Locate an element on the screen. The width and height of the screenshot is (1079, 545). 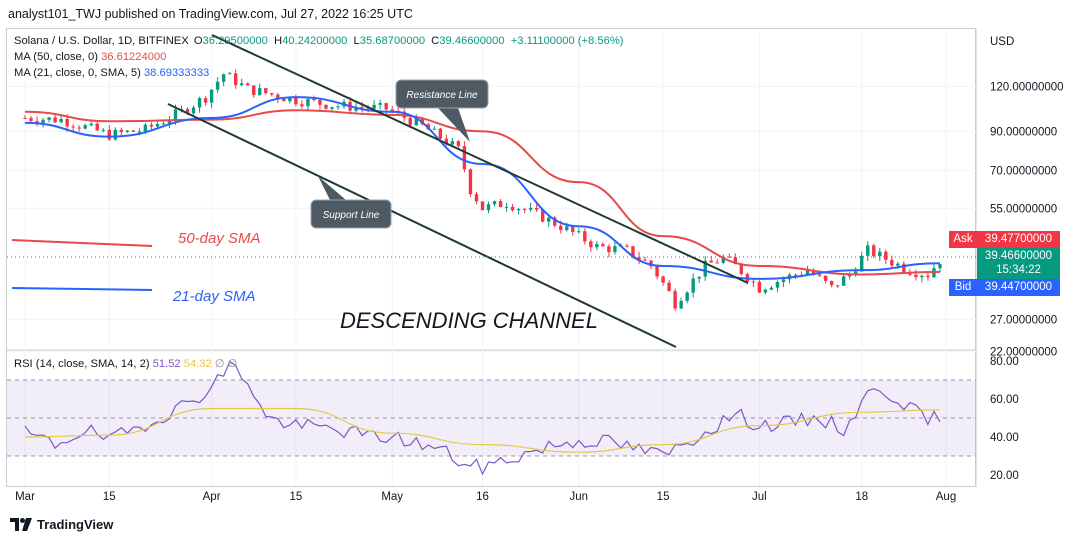
ma21-value: 38.69333333 is located at coordinates (176, 73).